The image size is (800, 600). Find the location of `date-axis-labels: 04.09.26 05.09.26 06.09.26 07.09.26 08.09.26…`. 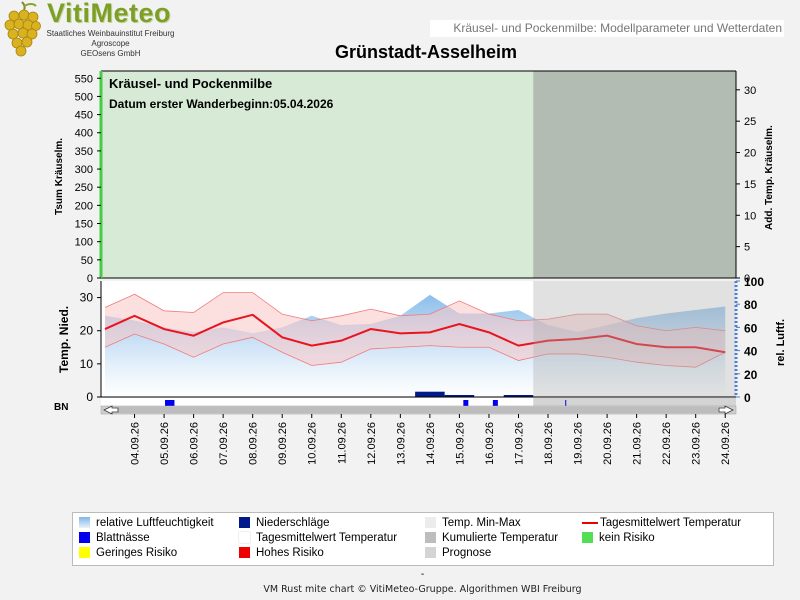

date-axis-labels: 04.09.26 05.09.26 06.09.26 07.09.26 08.09.26… is located at coordinates (431, 439).